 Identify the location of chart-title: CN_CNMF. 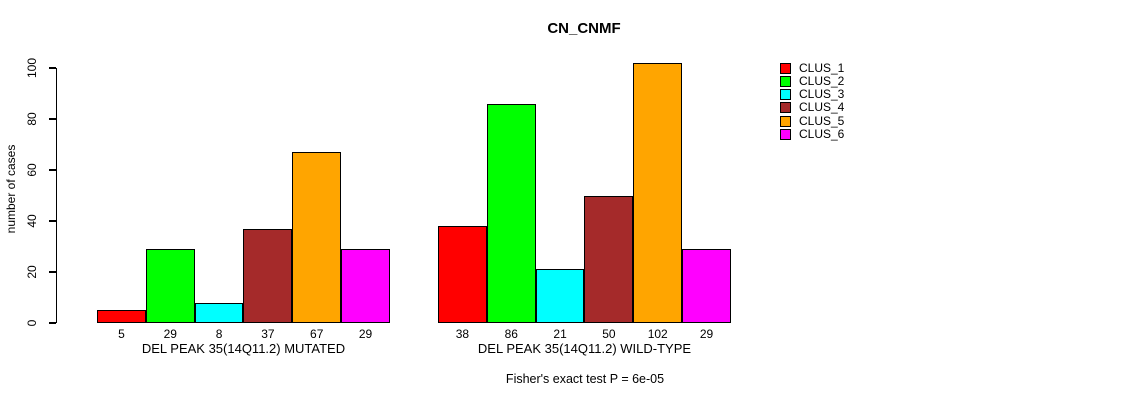
(584, 28).